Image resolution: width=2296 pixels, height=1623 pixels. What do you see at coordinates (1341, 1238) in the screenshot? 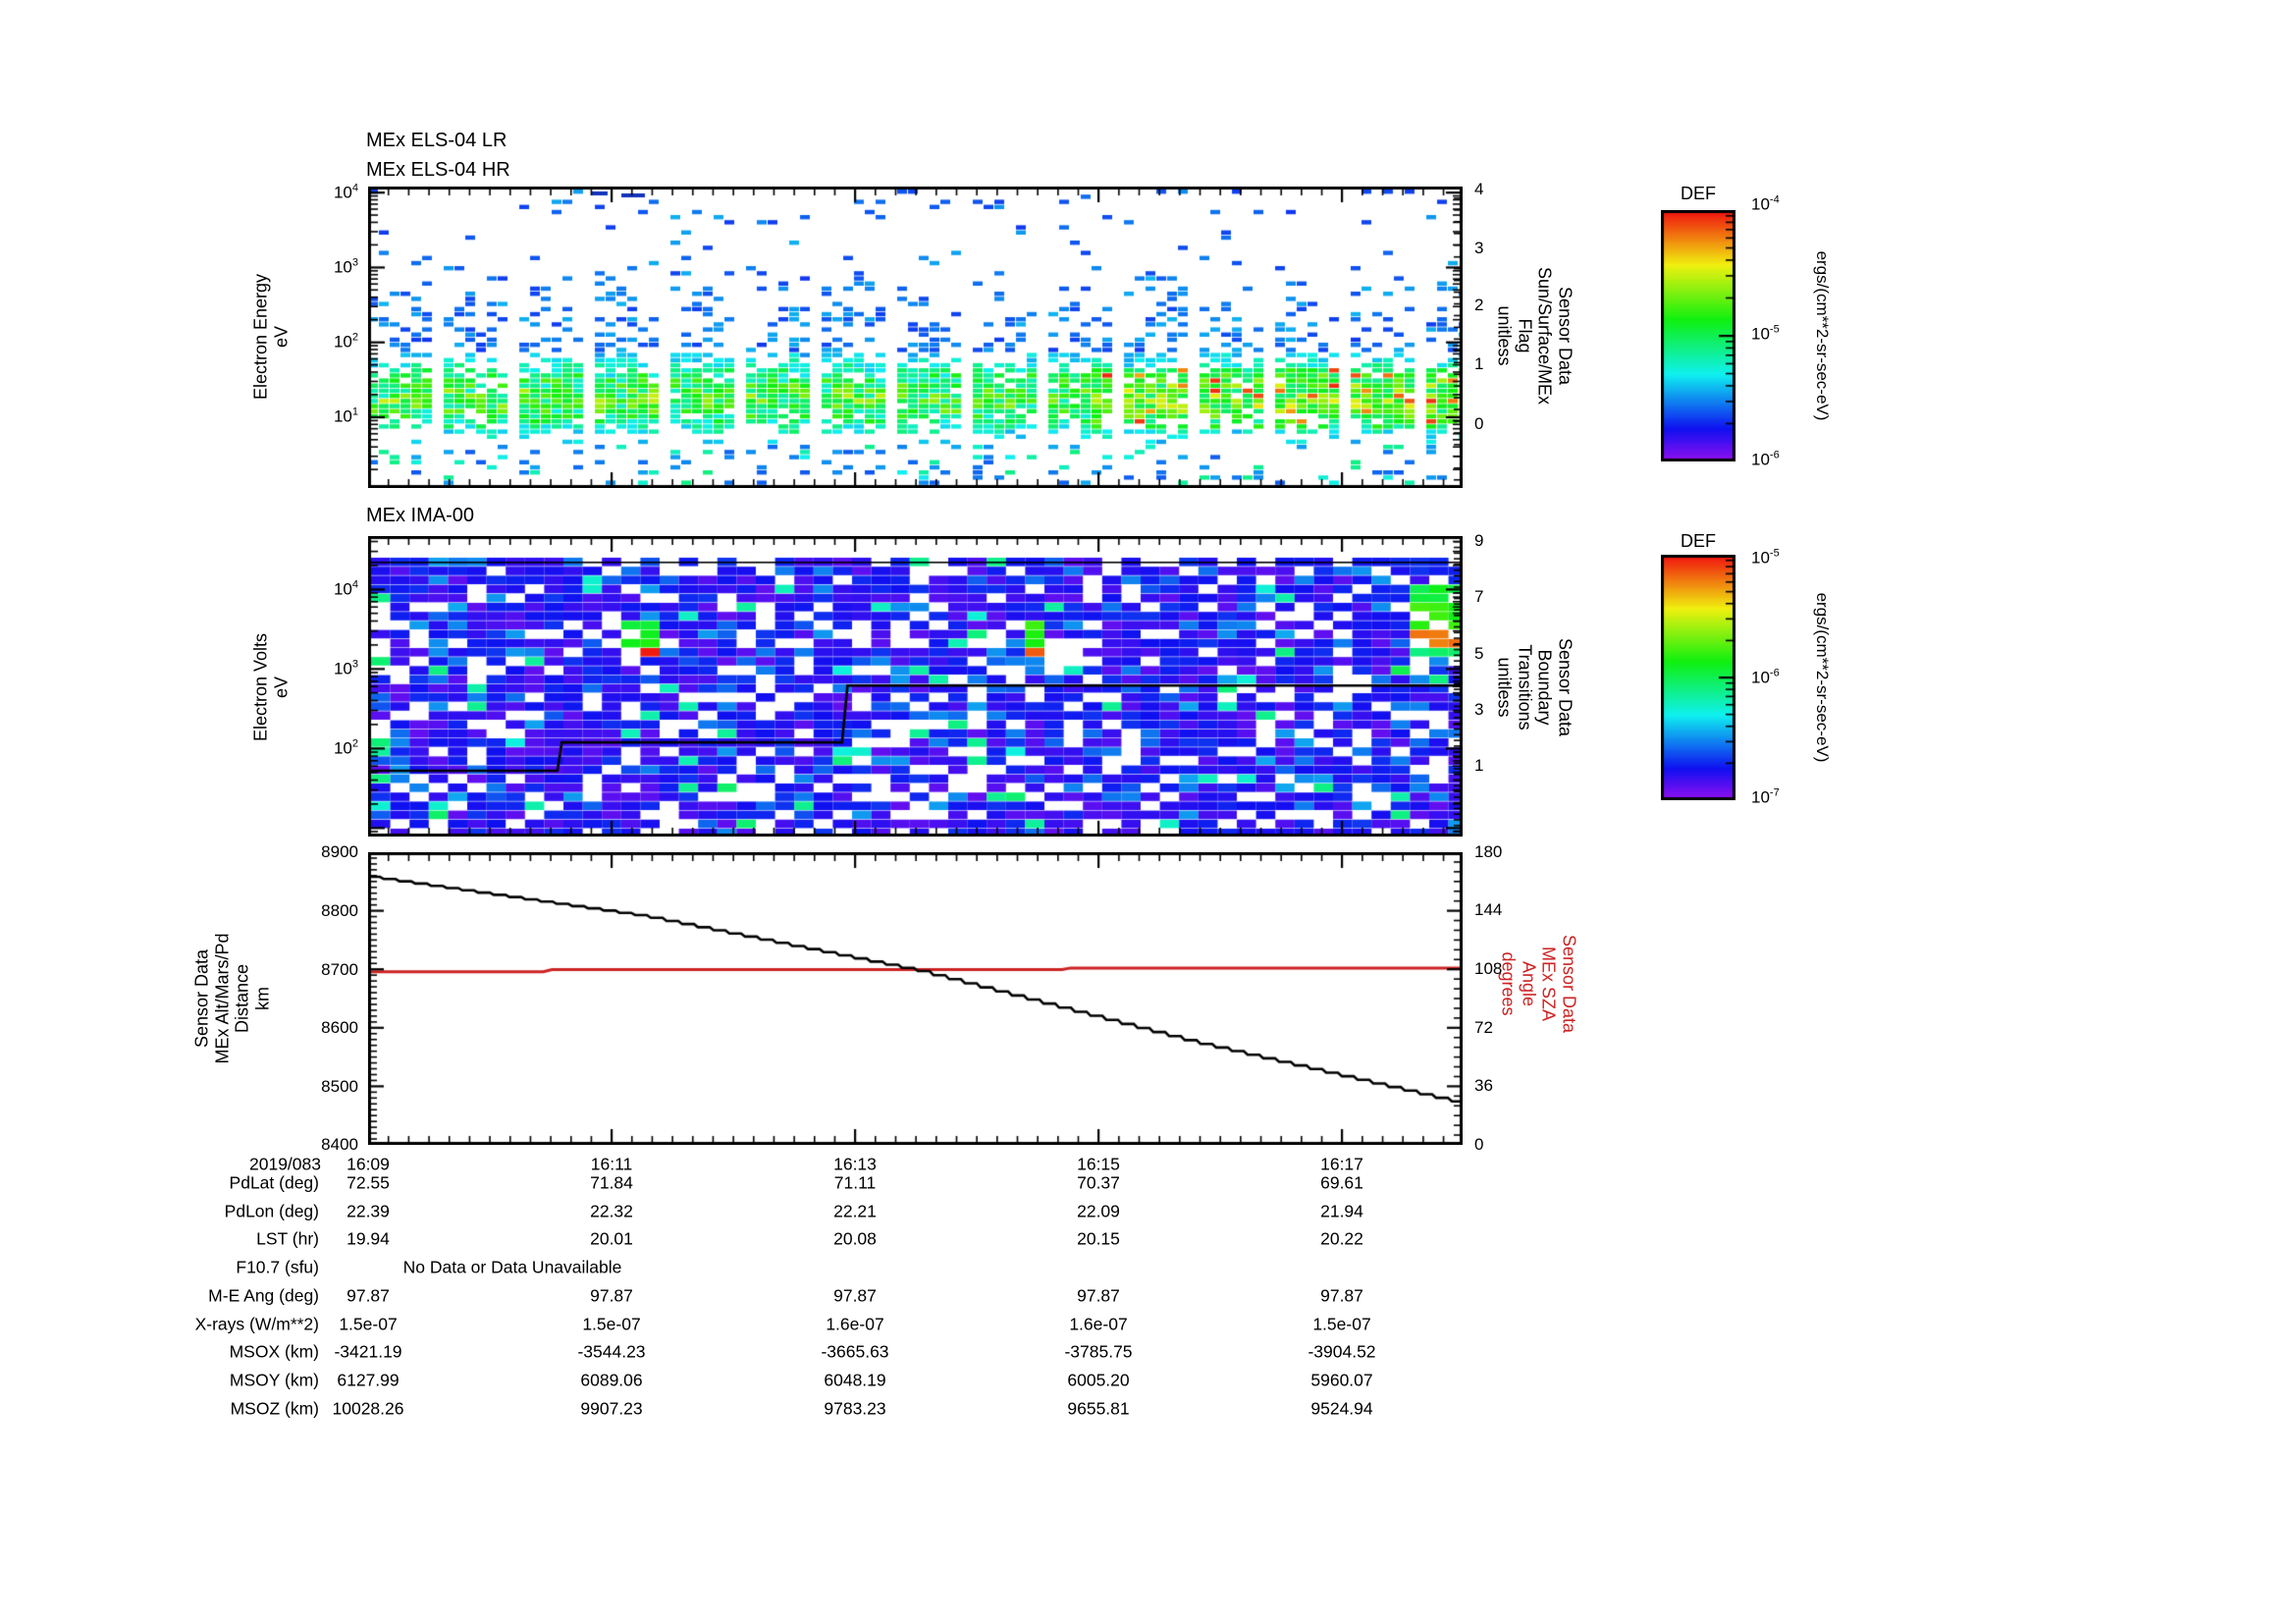
I see `table-cell-2-4: 20.22` at bounding box center [1341, 1238].